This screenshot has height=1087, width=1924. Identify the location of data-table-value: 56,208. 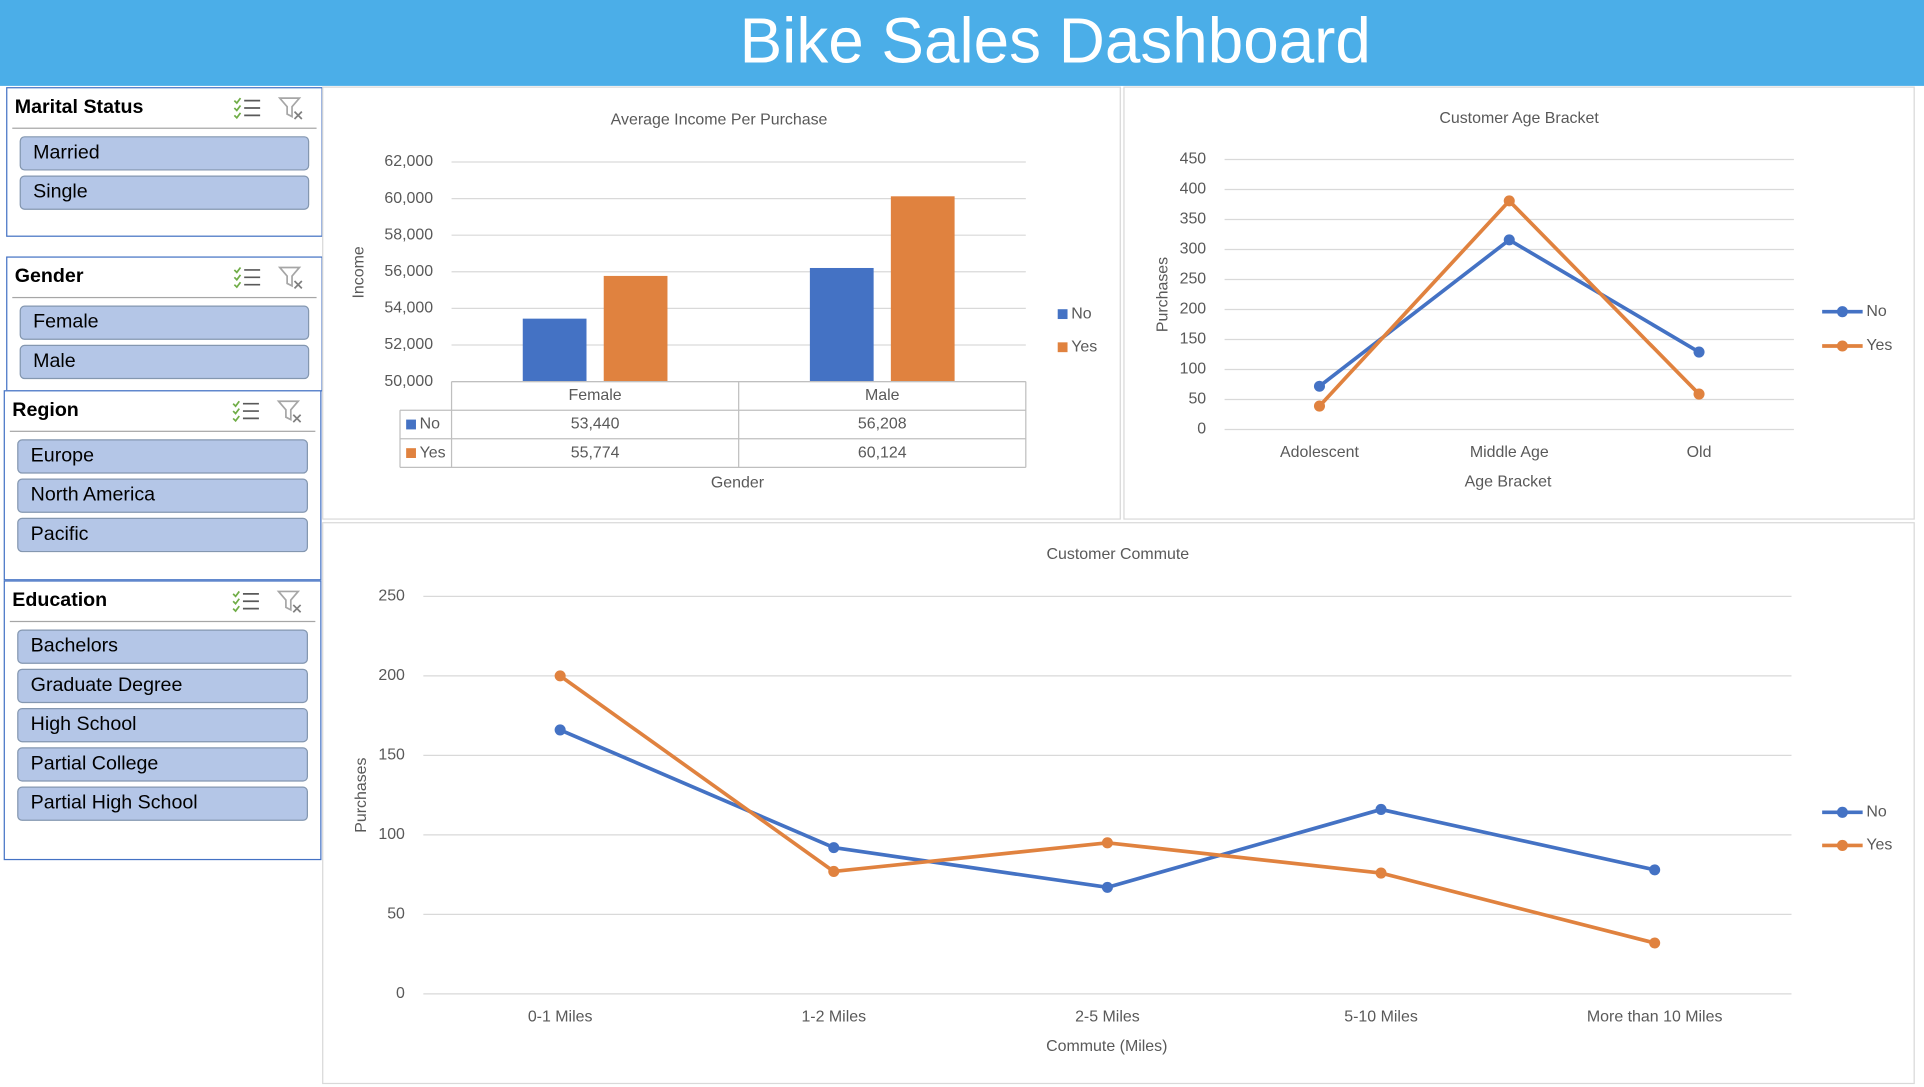
(882, 424).